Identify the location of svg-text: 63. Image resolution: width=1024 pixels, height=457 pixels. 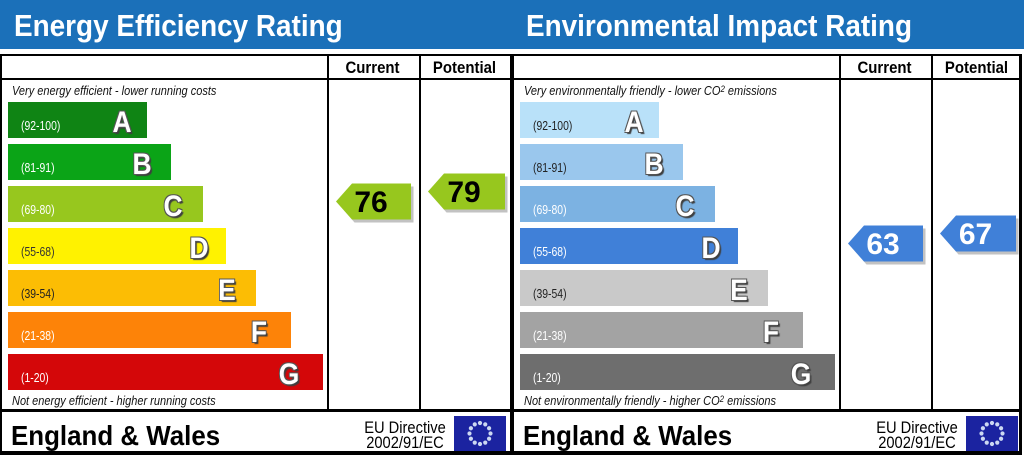
(882, 244).